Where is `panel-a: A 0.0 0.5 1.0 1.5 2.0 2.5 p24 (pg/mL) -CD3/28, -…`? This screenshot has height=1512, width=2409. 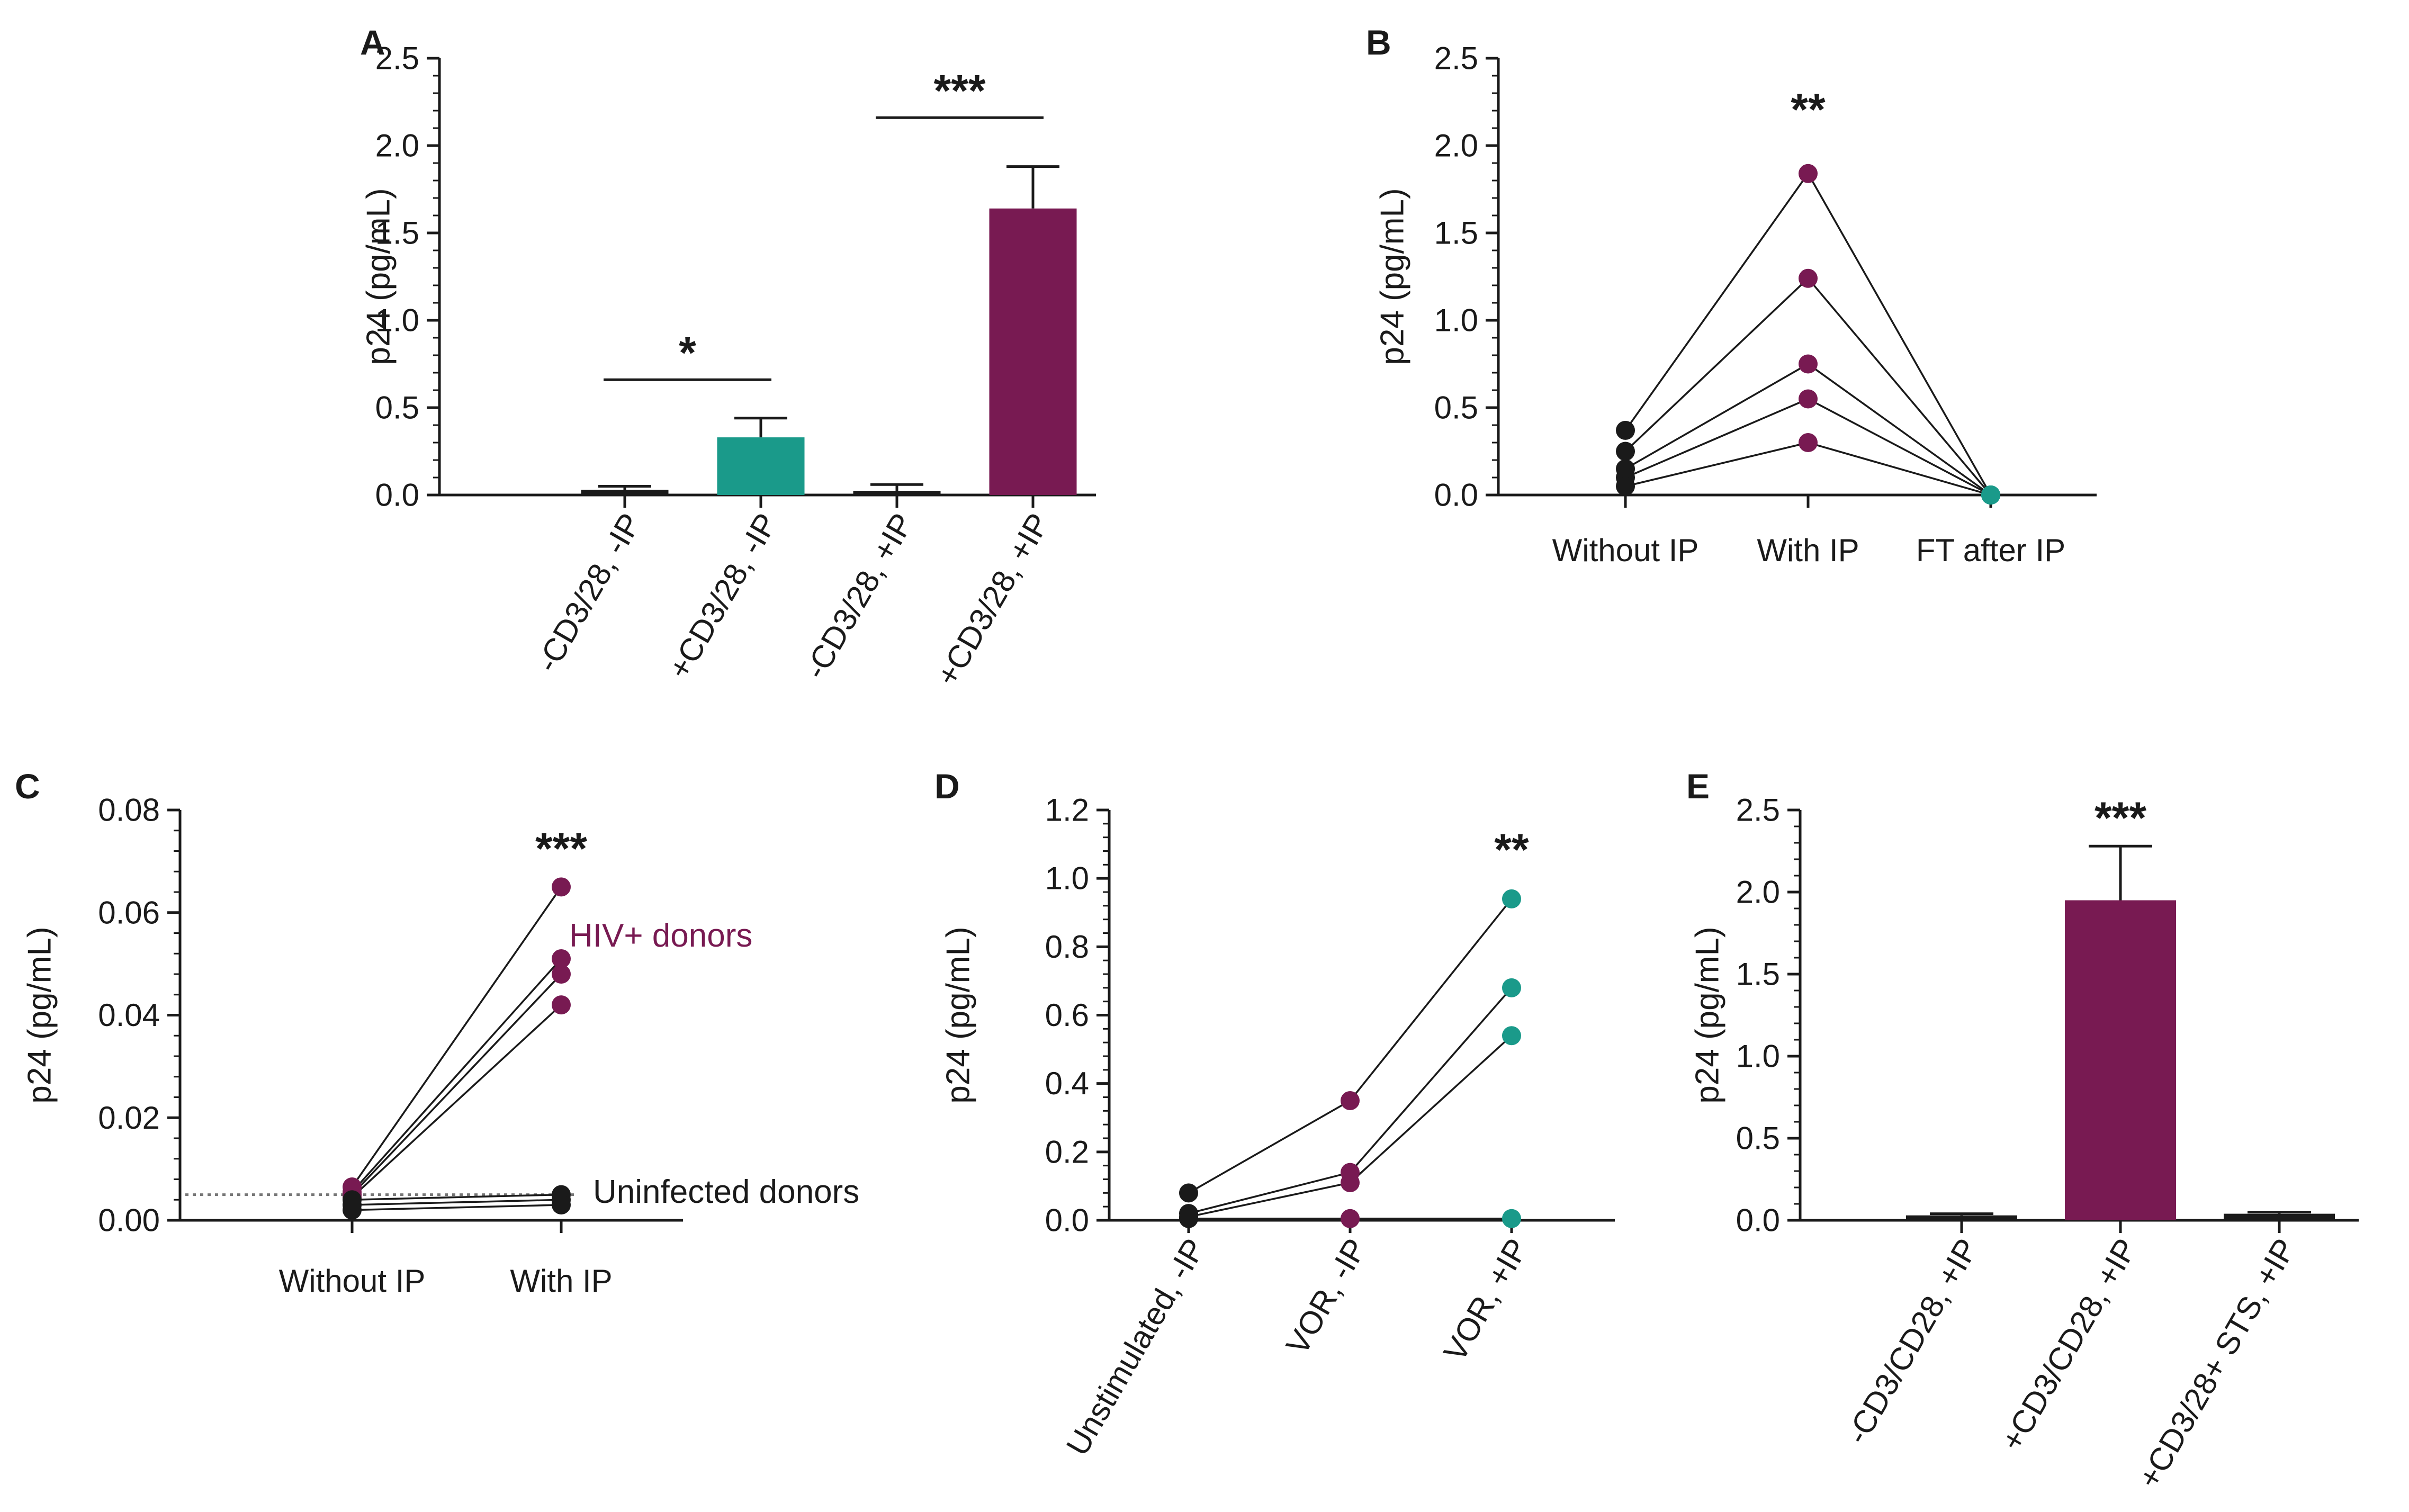
panel-a: A 0.0 0.5 1.0 1.5 2.0 2.5 p24 (pg/mL) -CD3/28, -… is located at coordinates (728, 357).